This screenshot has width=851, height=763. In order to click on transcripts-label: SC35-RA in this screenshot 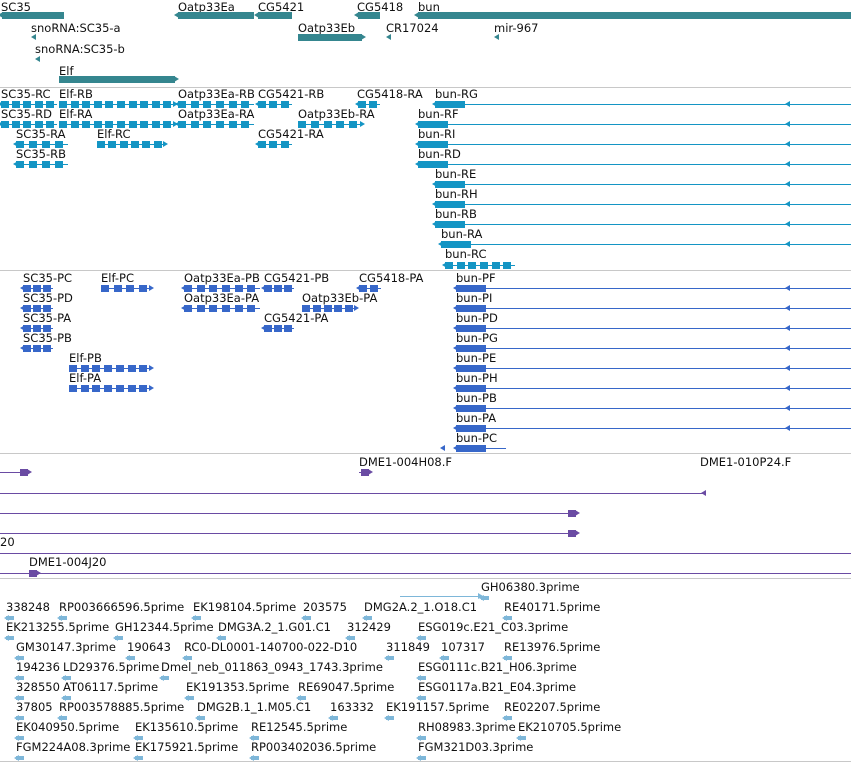, I will do `click(41, 134)`.